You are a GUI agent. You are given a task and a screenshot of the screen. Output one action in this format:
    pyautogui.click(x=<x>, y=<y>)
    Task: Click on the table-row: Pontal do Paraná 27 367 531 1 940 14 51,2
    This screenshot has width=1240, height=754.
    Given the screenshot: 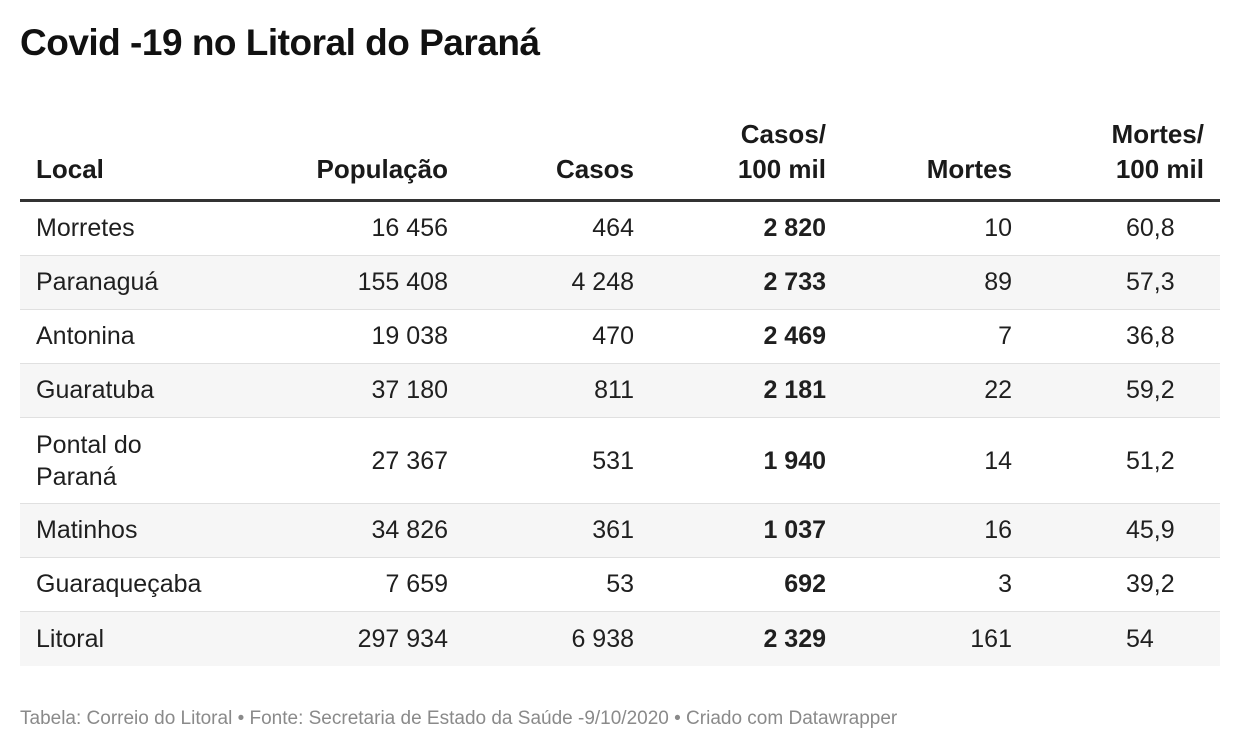 What is the action you would take?
    pyautogui.click(x=620, y=461)
    